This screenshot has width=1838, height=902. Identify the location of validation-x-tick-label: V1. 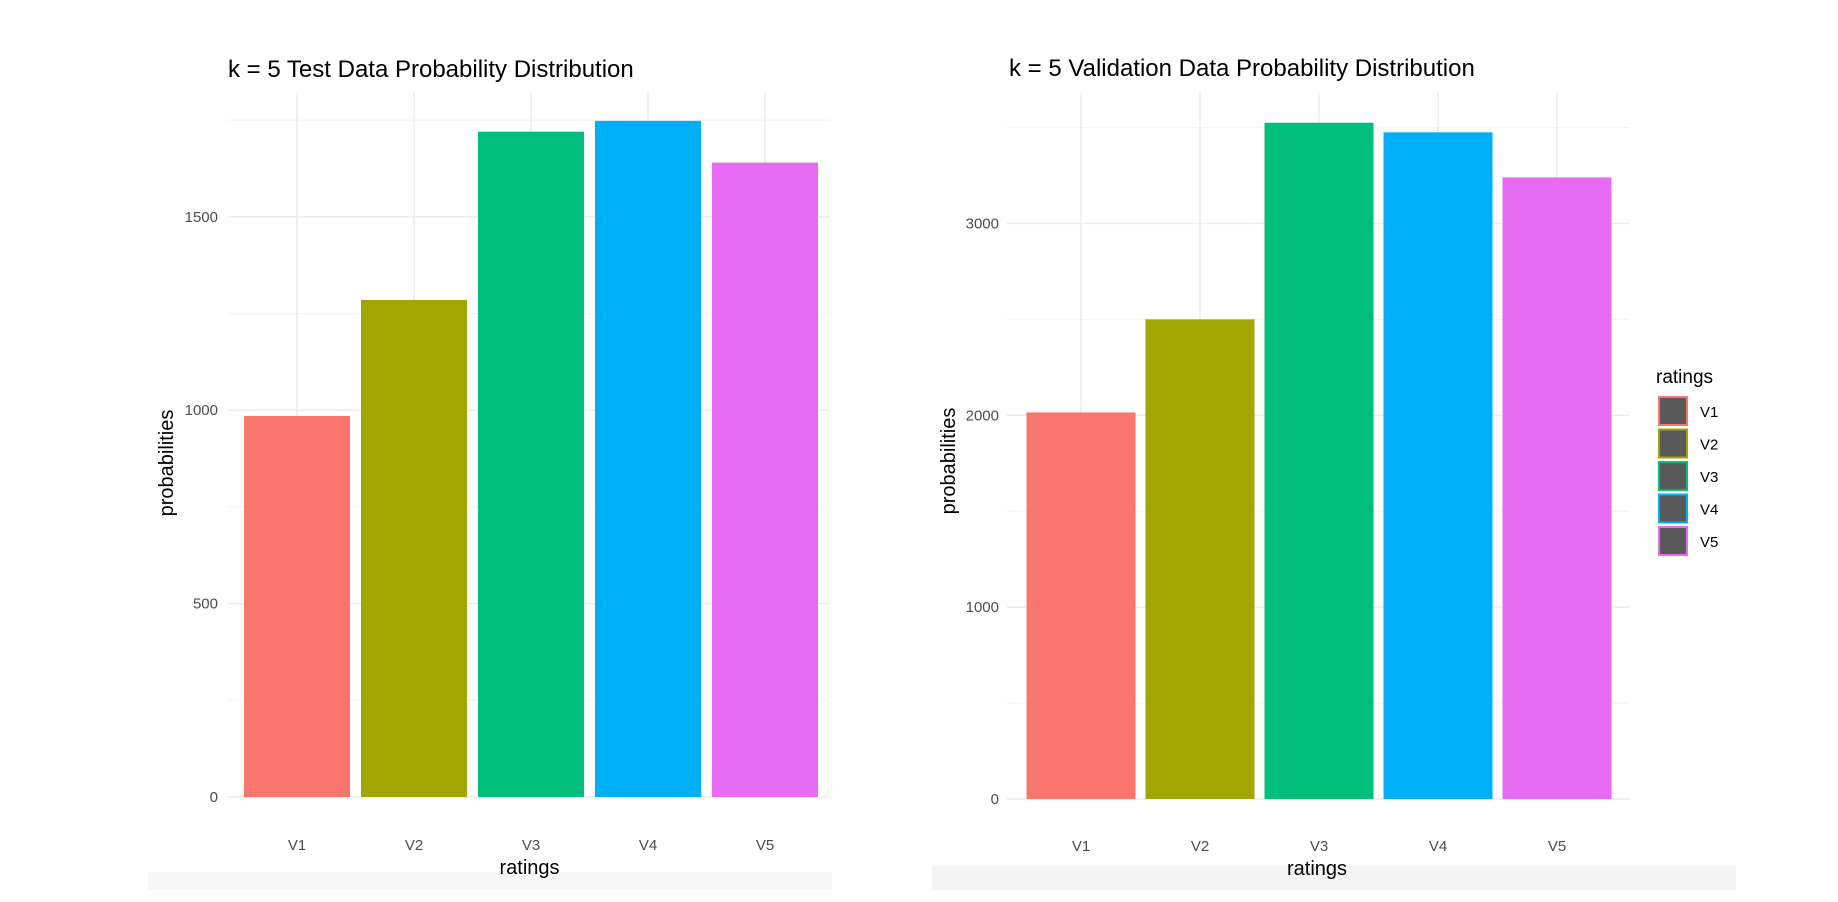
(1081, 846).